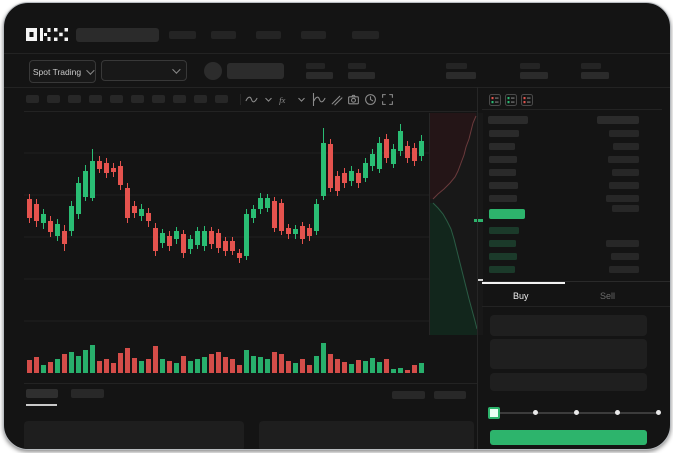 The height and width of the screenshot is (453, 673). What do you see at coordinates (507, 214) in the screenshot?
I see `last-price-bar` at bounding box center [507, 214].